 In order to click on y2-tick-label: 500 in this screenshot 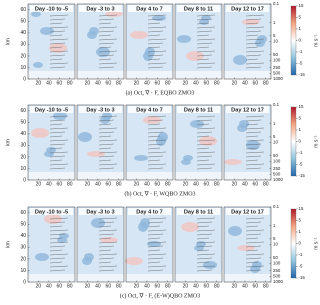, I will do `click(277, 276)`.